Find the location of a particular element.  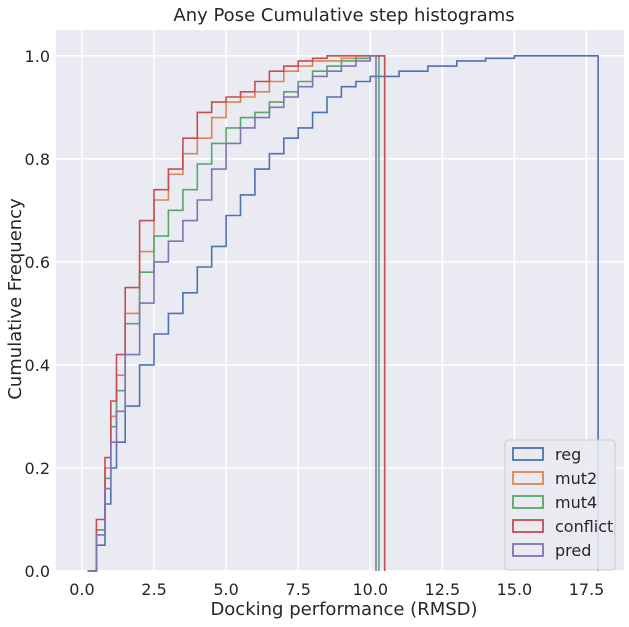

legend-swatch-mut2 is located at coordinates (528, 478).